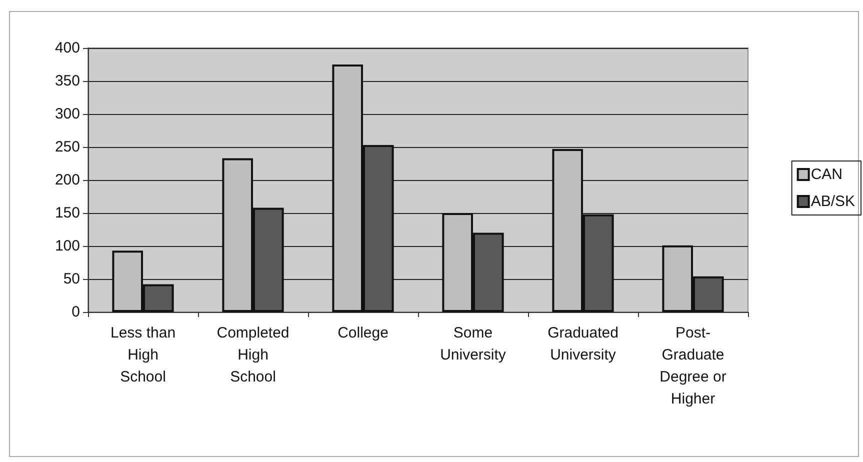 This screenshot has height=462, width=863. What do you see at coordinates (473, 344) in the screenshot?
I see `x-tick-label: Some University` at bounding box center [473, 344].